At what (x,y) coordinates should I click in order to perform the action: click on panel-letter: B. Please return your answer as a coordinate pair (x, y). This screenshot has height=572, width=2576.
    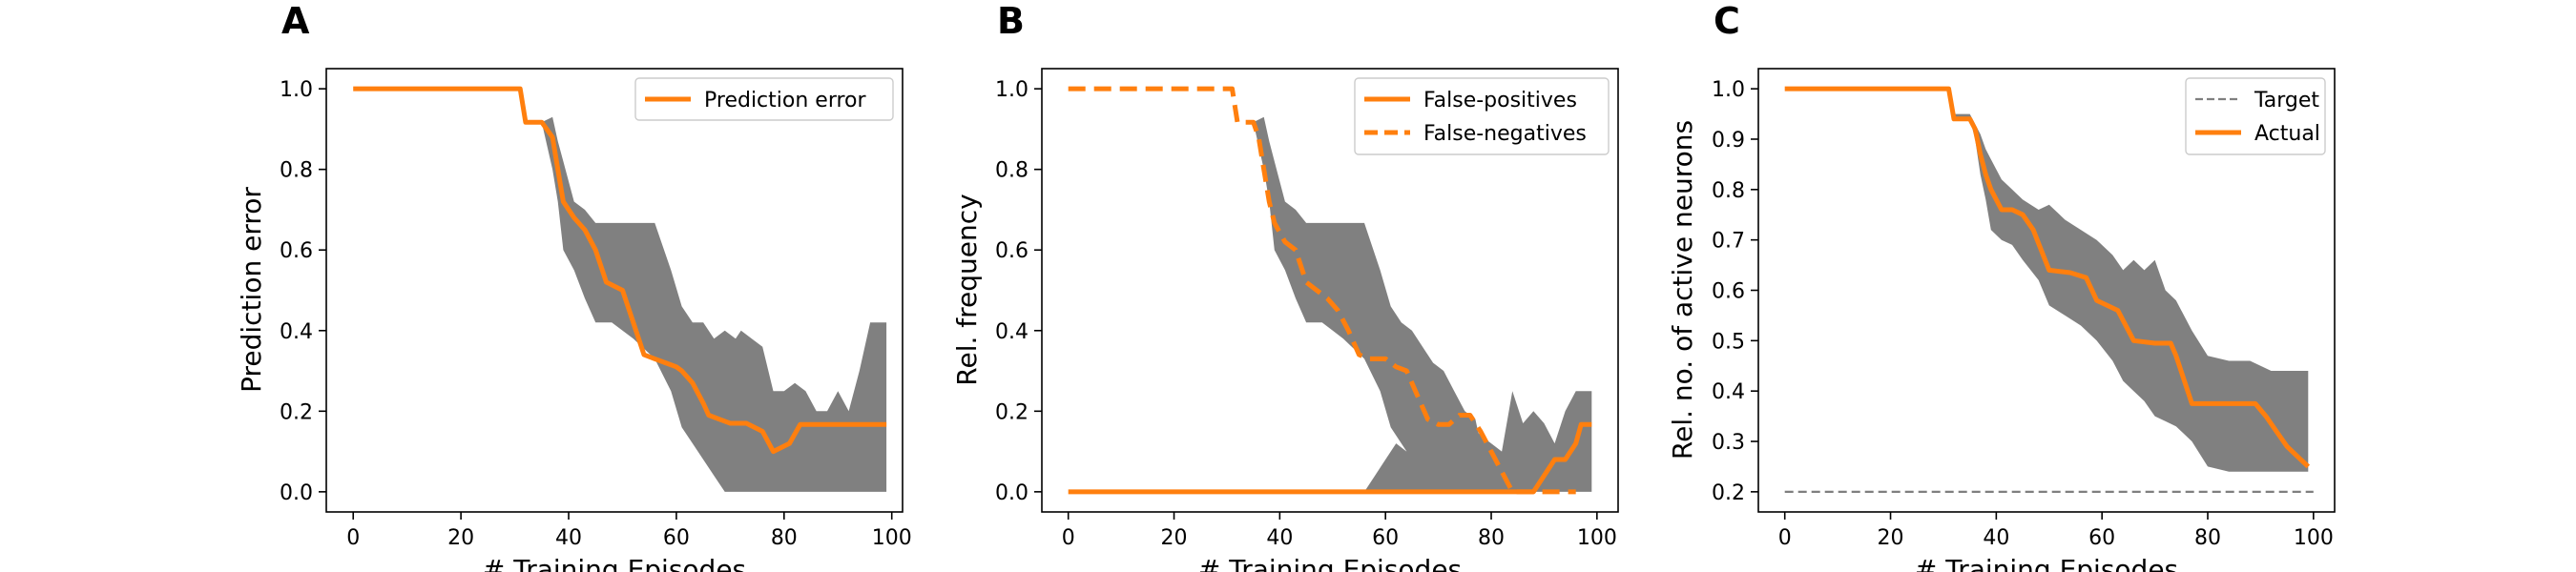
    Looking at the image, I should click on (1011, 21).